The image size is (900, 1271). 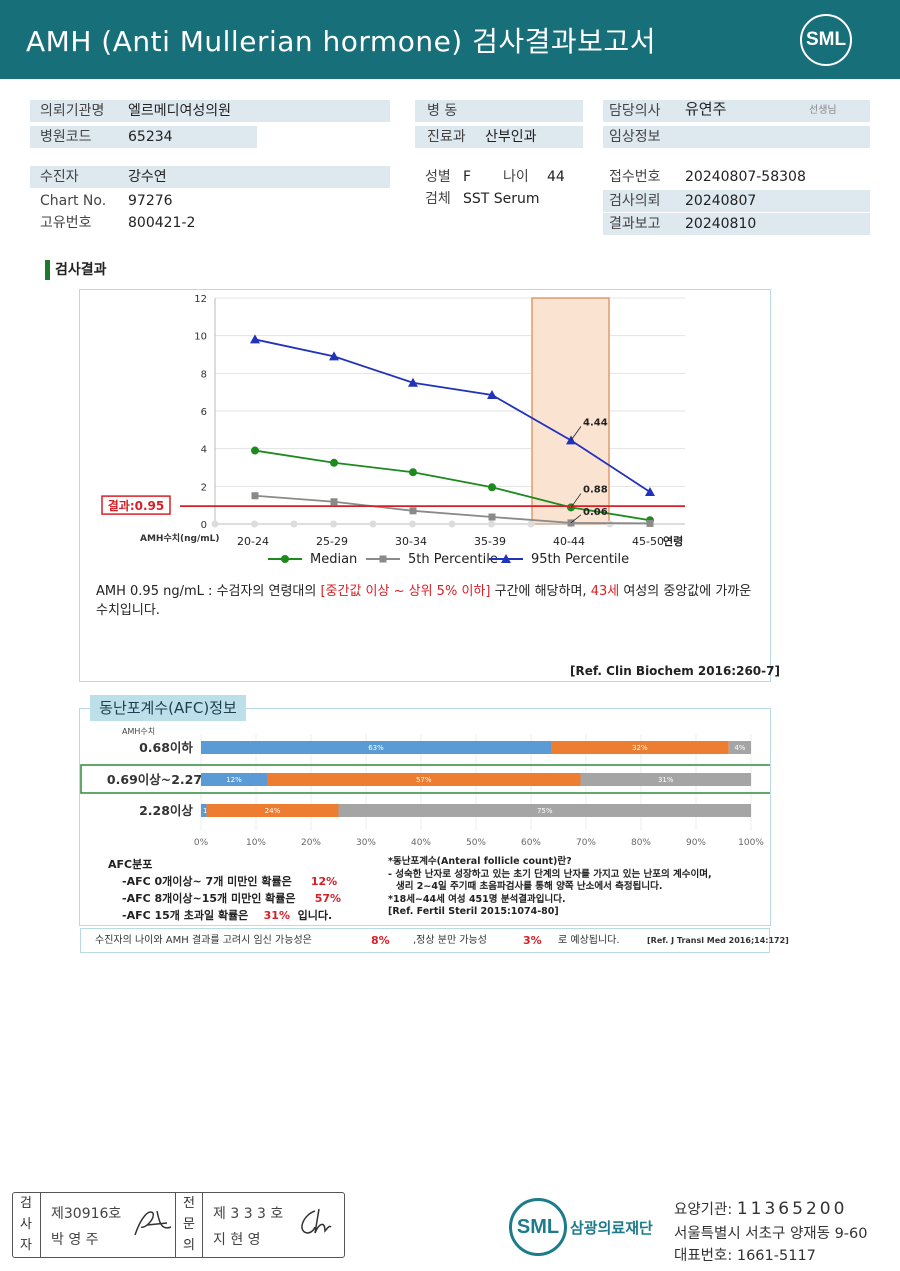 I want to click on afc-note-3-text: -AFC 15개 초과일 확률은, so click(x=185, y=915).